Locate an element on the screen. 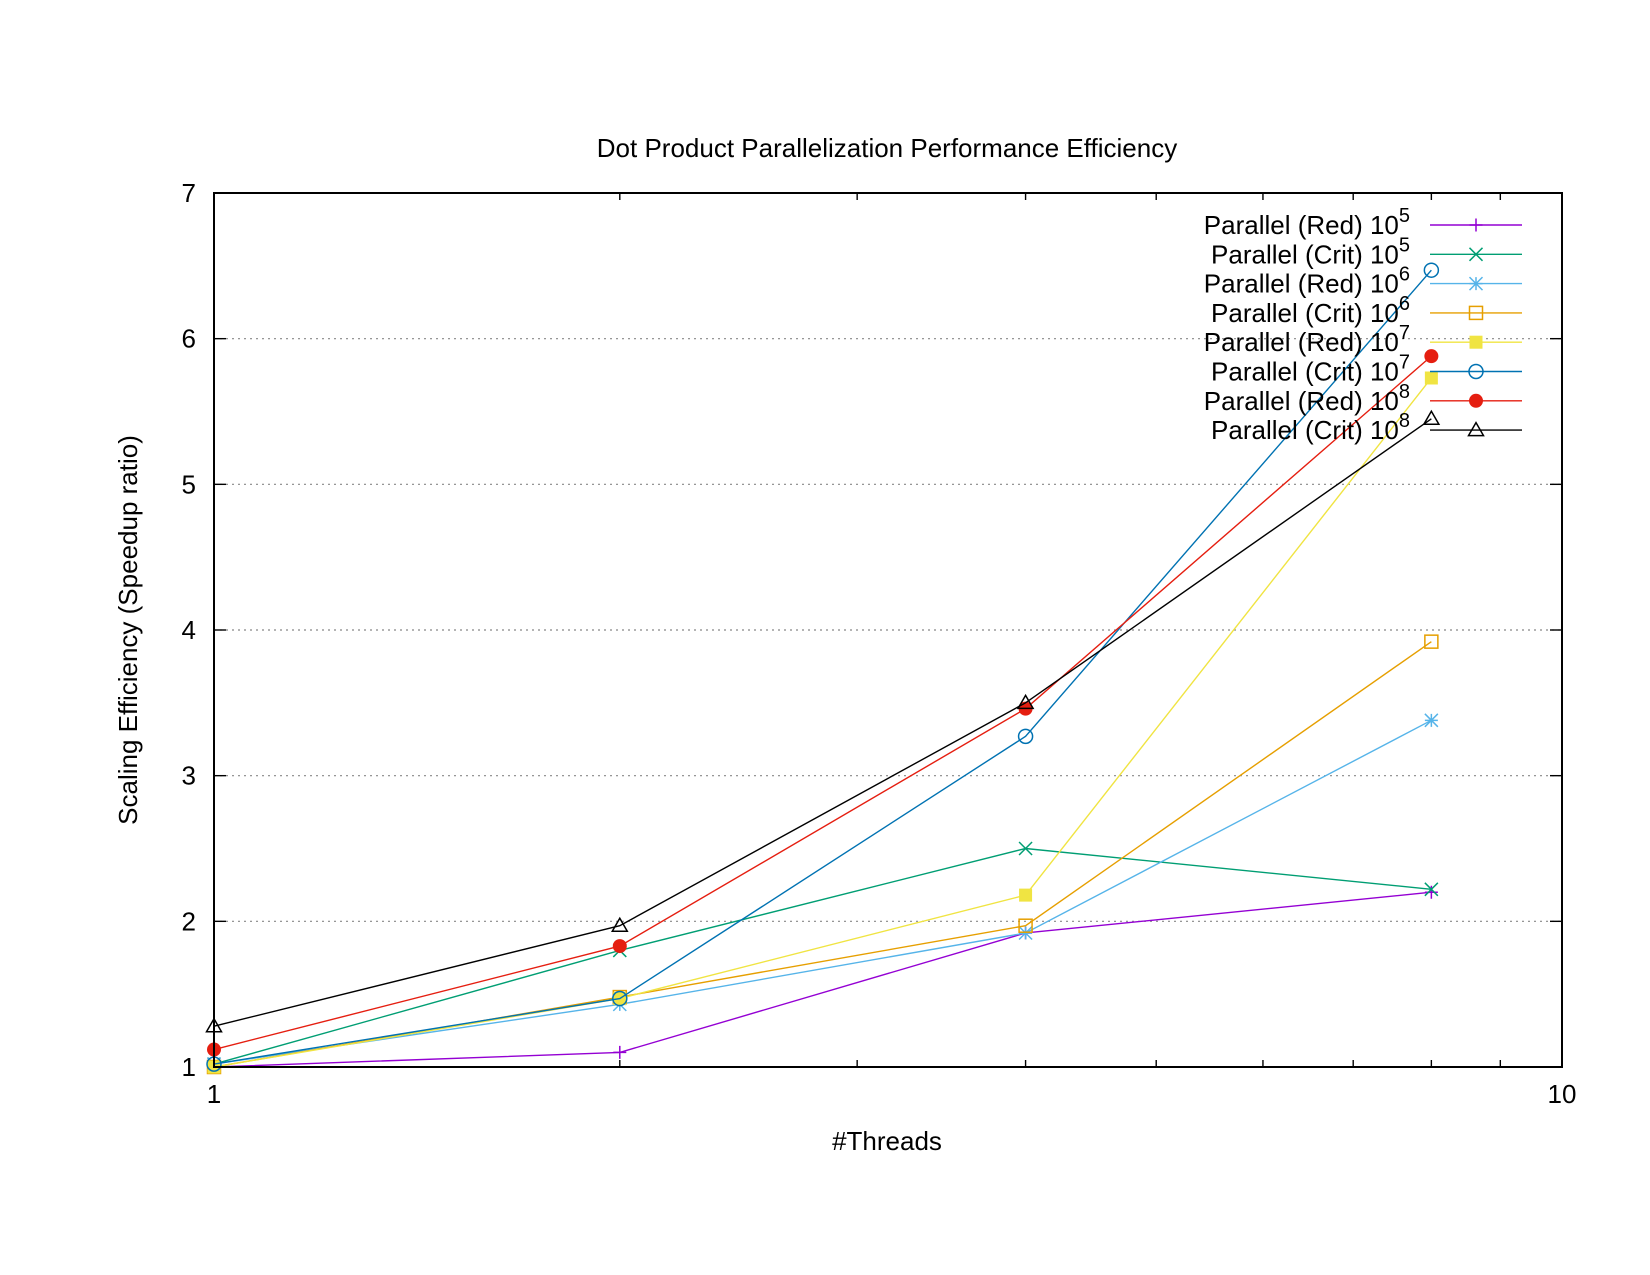 This screenshot has width=1650, height=1275. legend-label: Parallel (Red) 108 is located at coordinates (1307, 398).